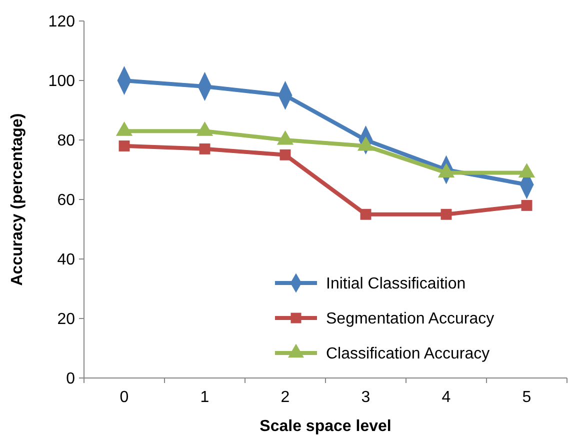 Image resolution: width=571 pixels, height=440 pixels. I want to click on x-tick-label: 1, so click(205, 397).